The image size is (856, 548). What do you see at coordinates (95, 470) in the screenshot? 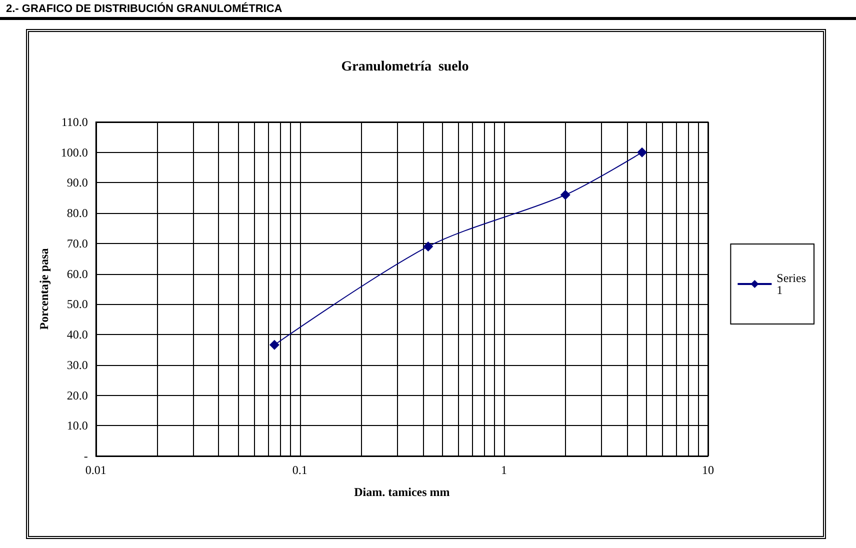
I see `x-tick-label: 0.01` at bounding box center [95, 470].